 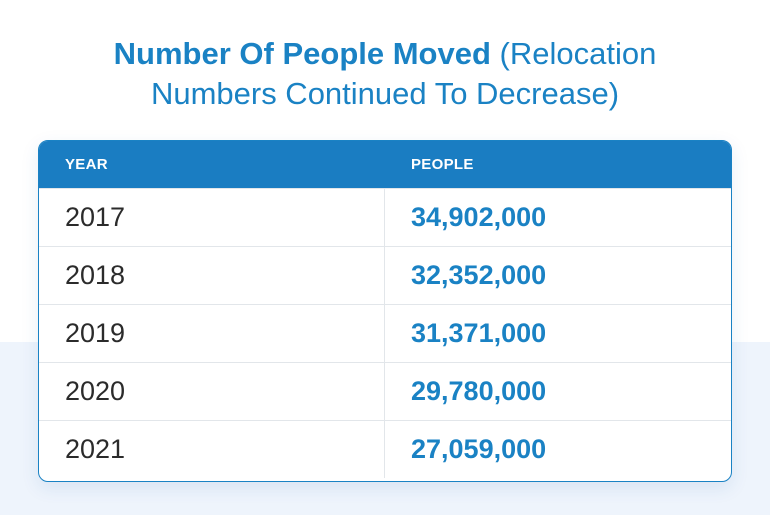 What do you see at coordinates (479, 275) in the screenshot?
I see `people-cell: 32,352,000` at bounding box center [479, 275].